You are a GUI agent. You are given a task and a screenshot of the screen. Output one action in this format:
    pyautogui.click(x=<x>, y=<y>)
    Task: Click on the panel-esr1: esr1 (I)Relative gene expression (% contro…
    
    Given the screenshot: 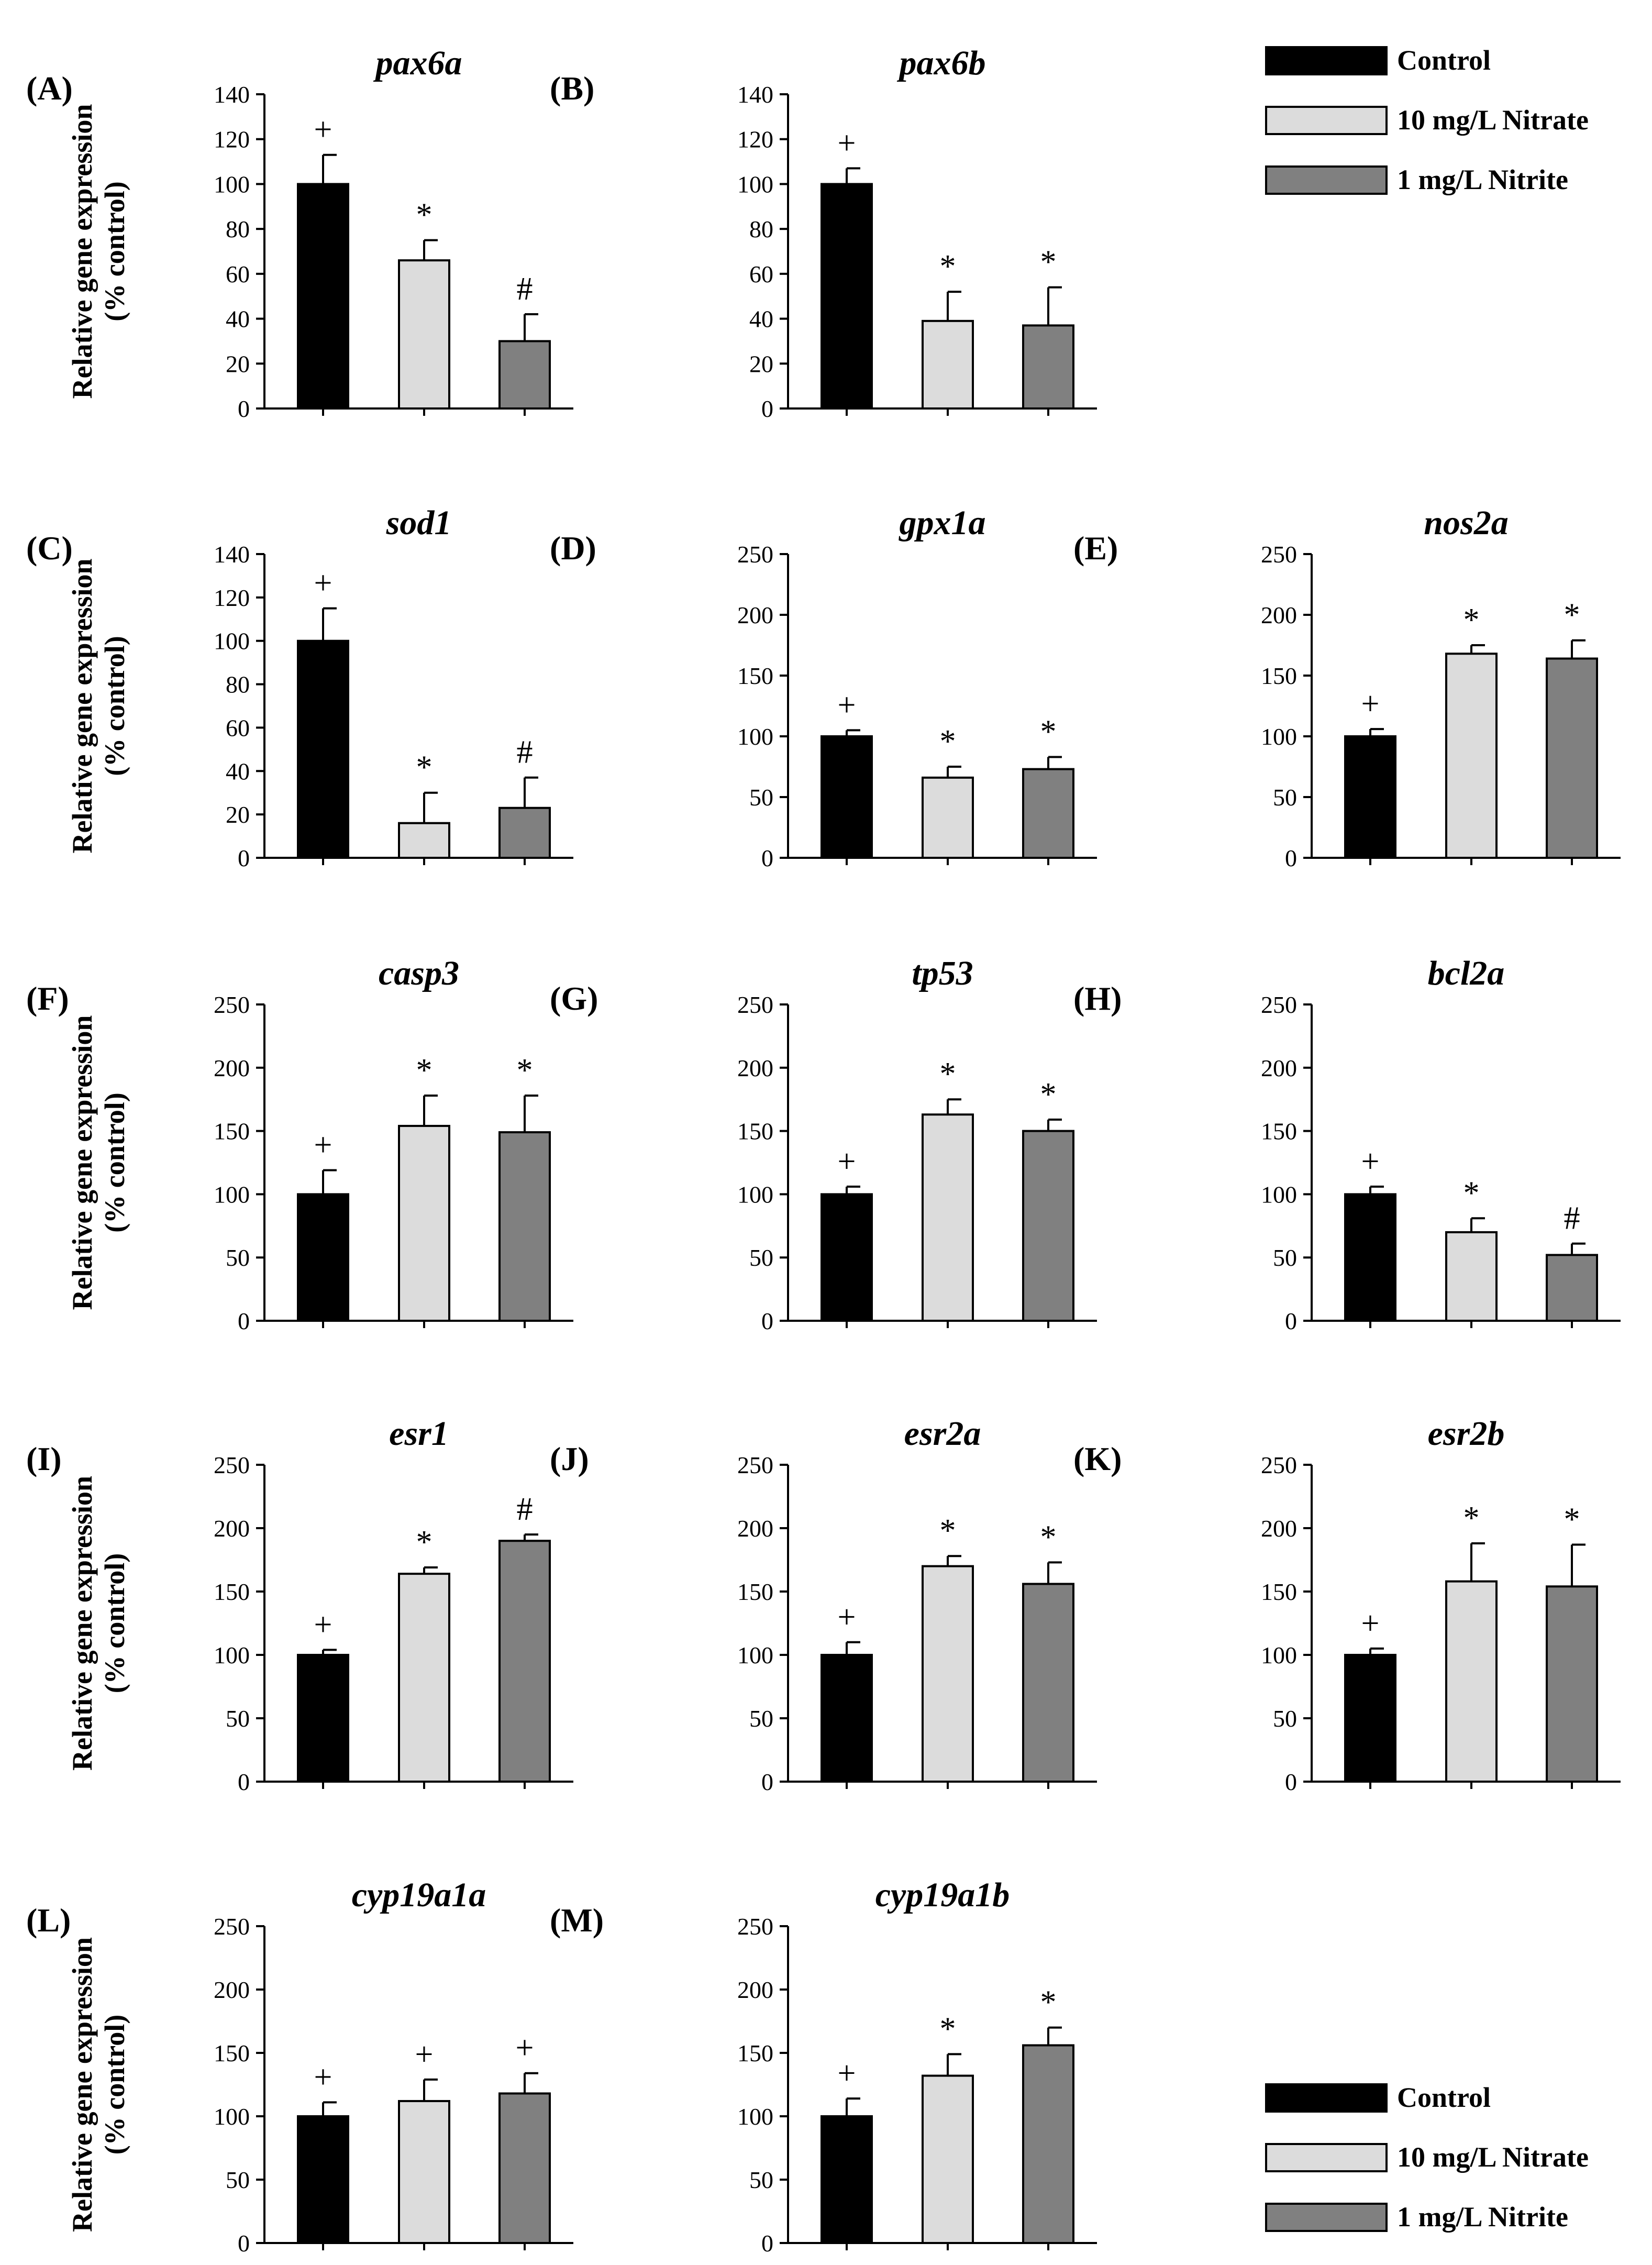 What is the action you would take?
    pyautogui.click(x=299, y=1605)
    